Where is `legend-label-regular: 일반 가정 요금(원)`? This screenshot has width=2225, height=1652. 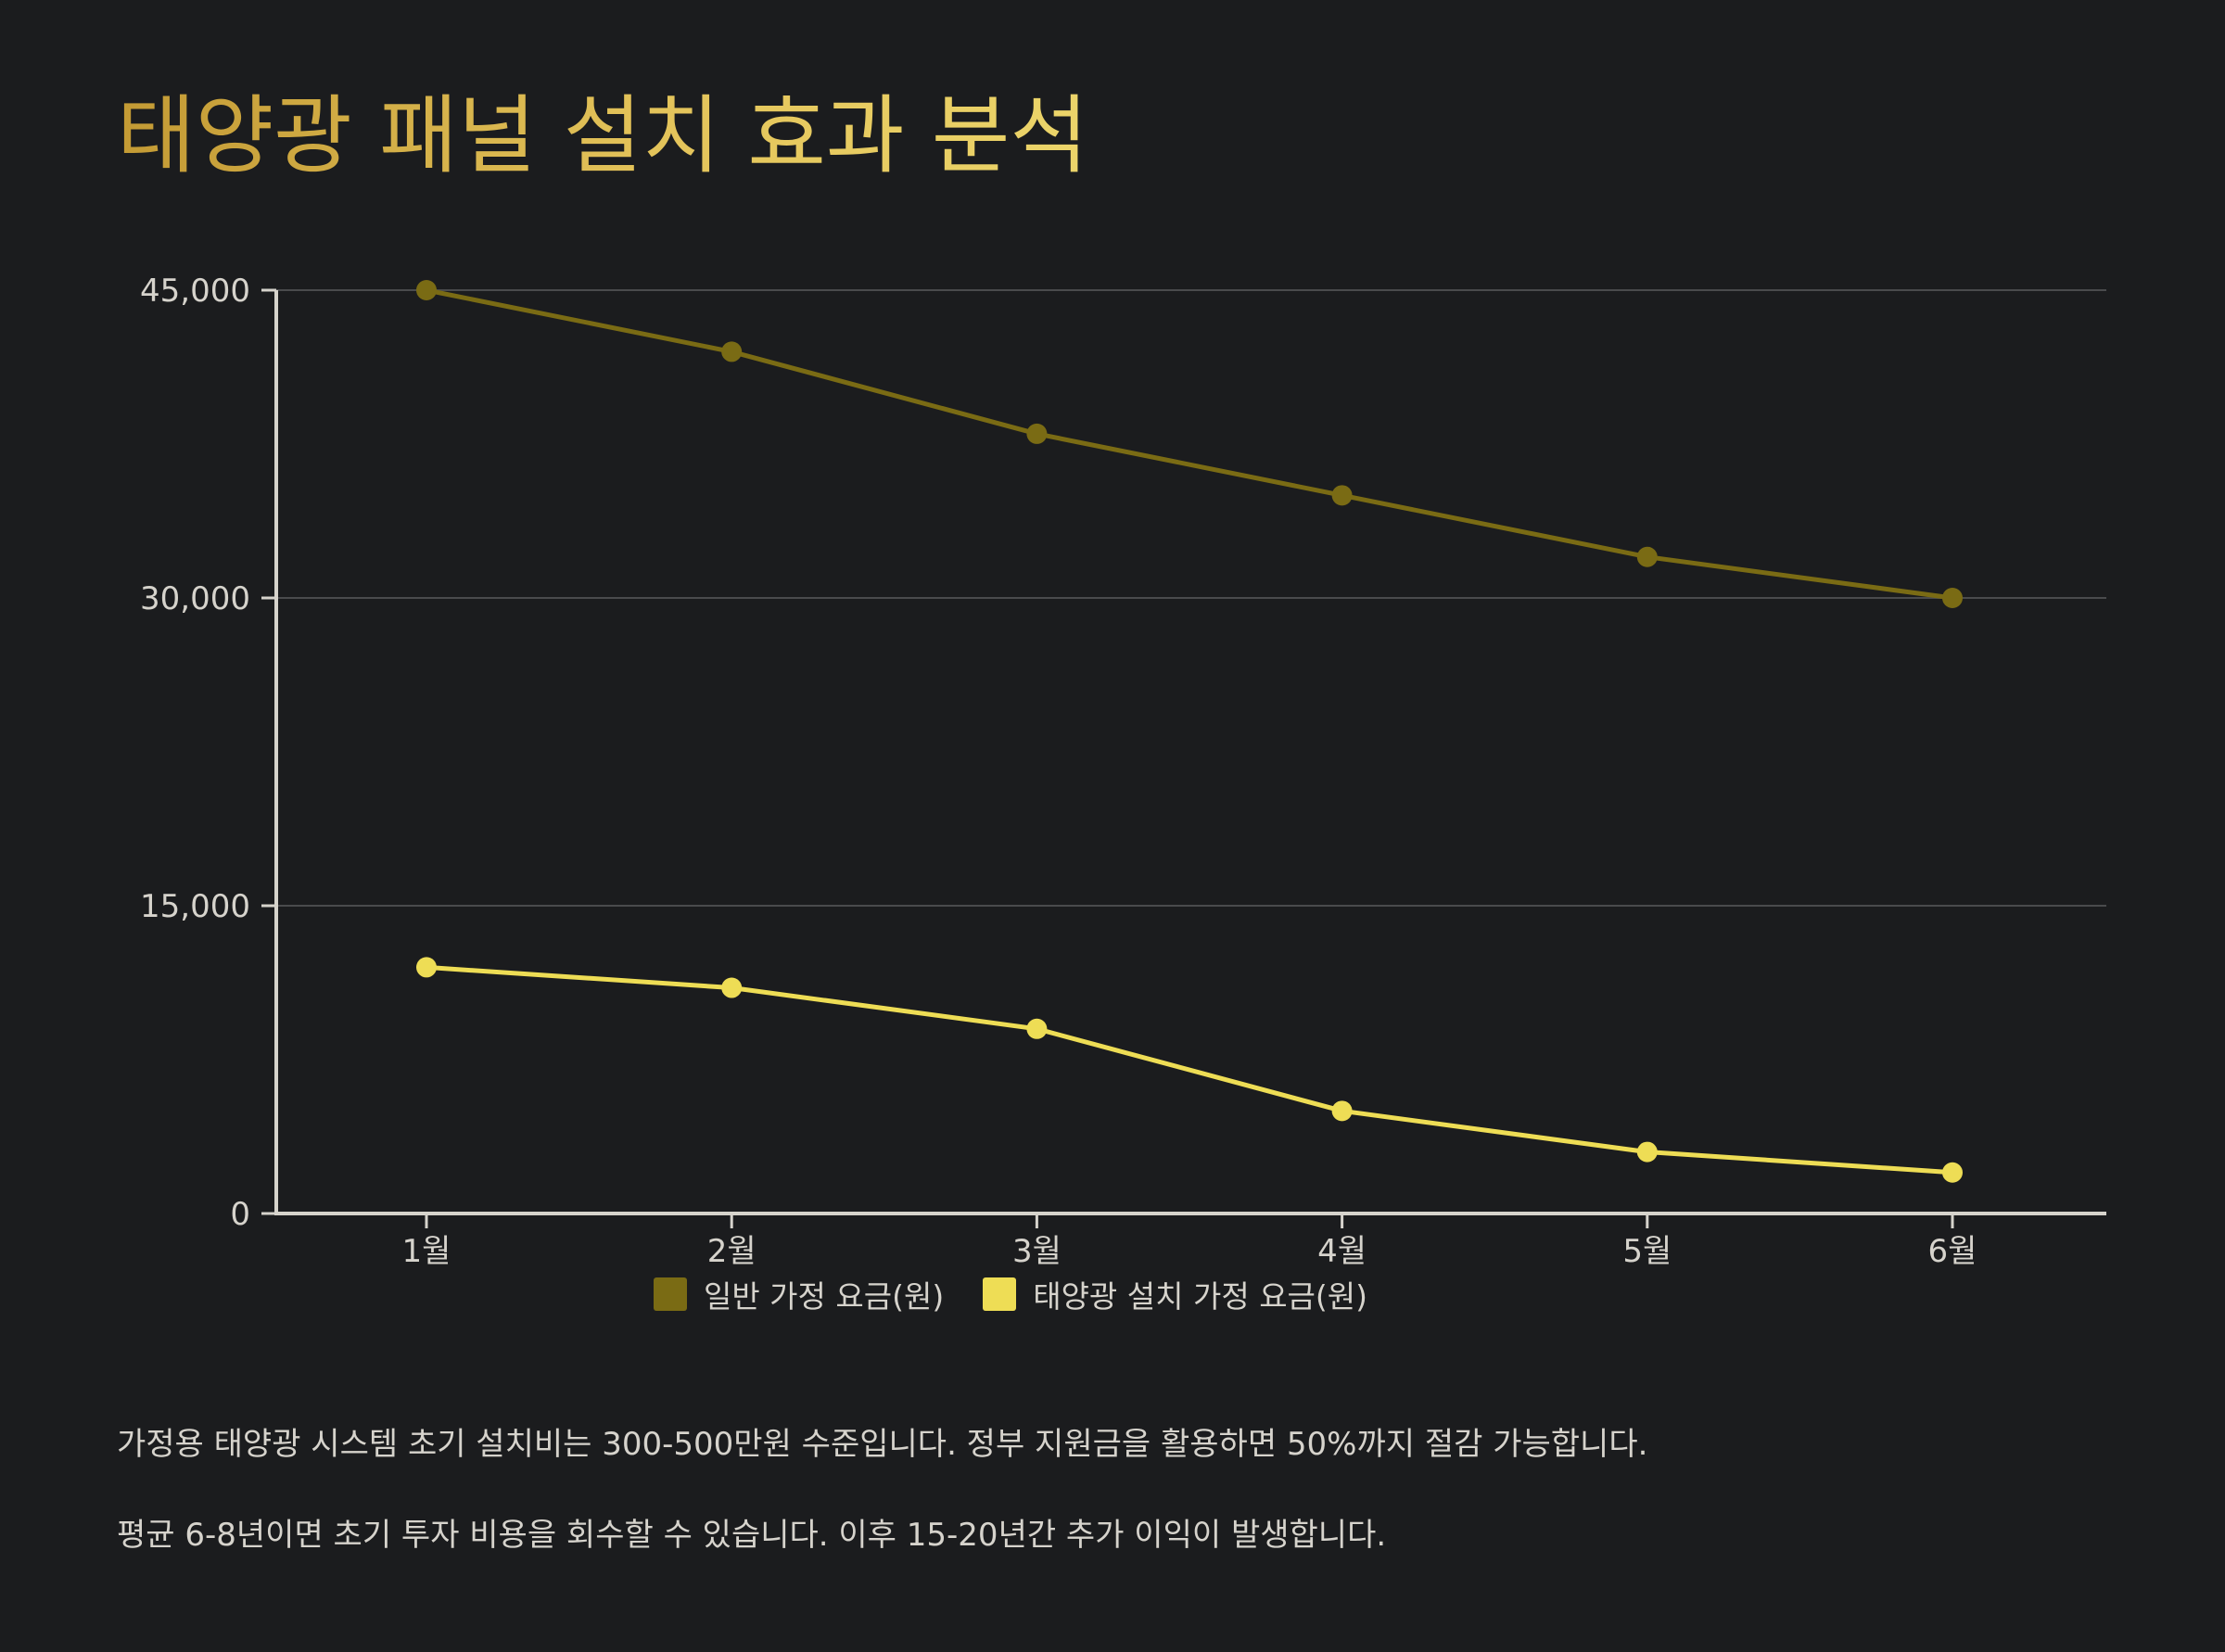 legend-label-regular: 일반 가정 요금(원) is located at coordinates (824, 1297).